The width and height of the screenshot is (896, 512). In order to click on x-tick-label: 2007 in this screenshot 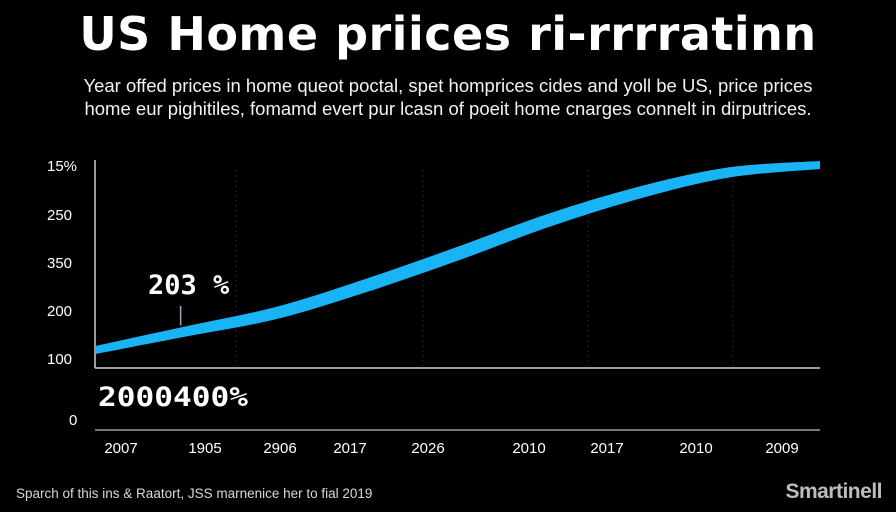, I will do `click(120, 448)`.